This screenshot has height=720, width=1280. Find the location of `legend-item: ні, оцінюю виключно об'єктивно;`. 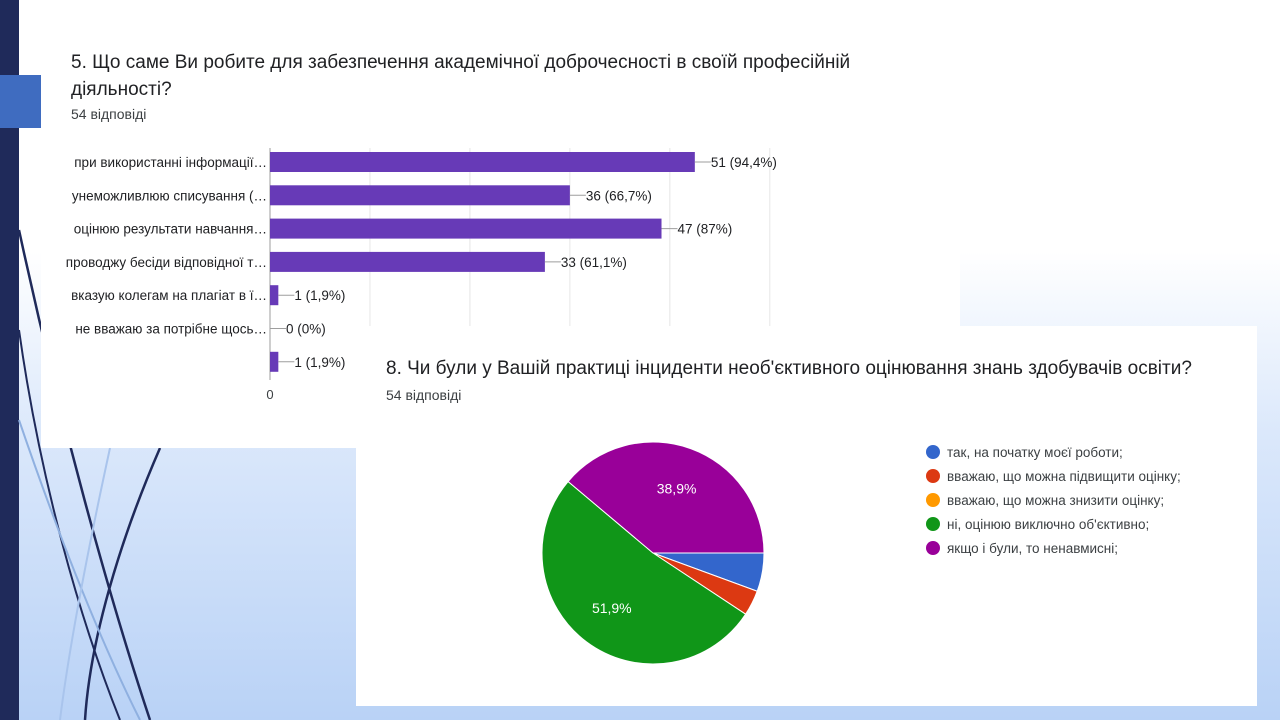

legend-item: ні, оцінюю виключно об'єктивно; is located at coordinates (1053, 524).